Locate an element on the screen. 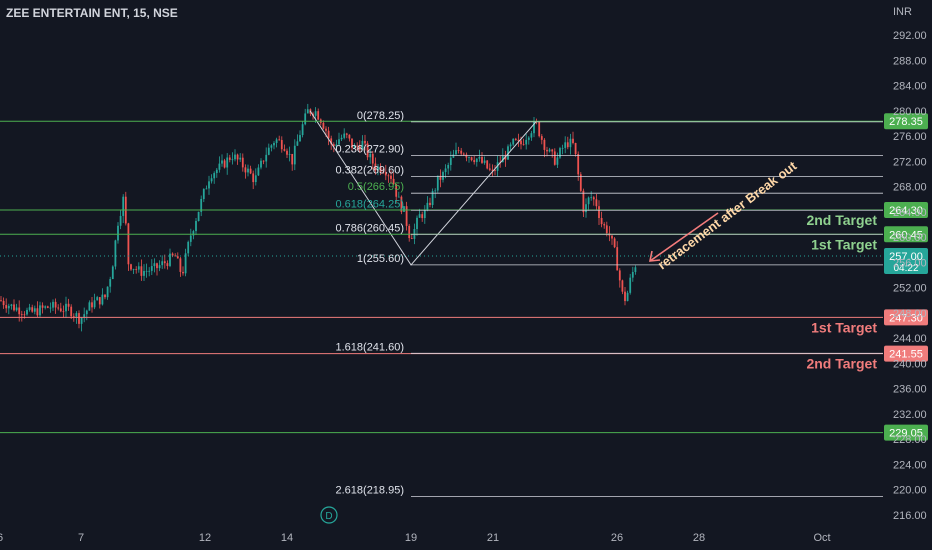 The height and width of the screenshot is (550, 932). last-price-label: 257.00 is located at coordinates (906, 257).